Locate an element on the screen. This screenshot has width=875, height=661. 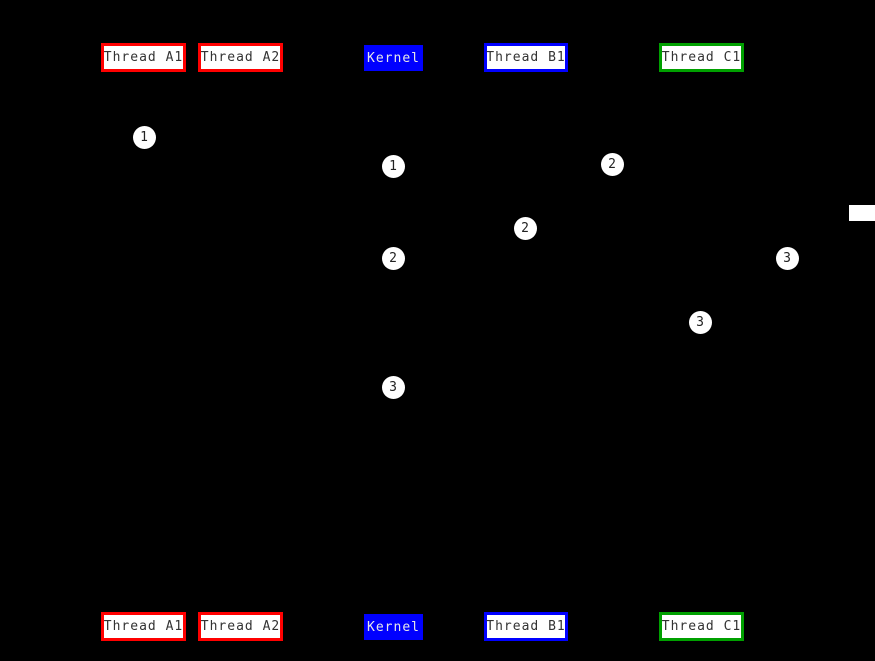
participant-box-thread-a1-bottom: Thread A1 is located at coordinates (143, 626).